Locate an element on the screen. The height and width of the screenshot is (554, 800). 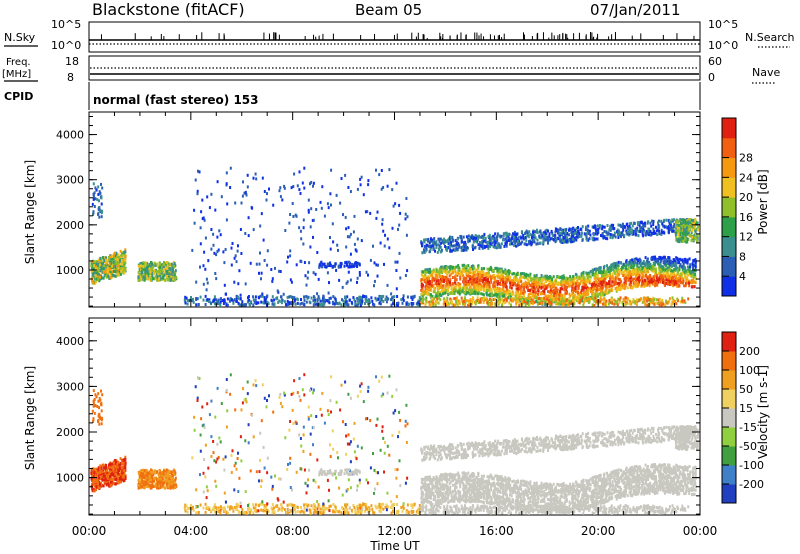
time-tick-label: 12:00 is located at coordinates (394, 531).